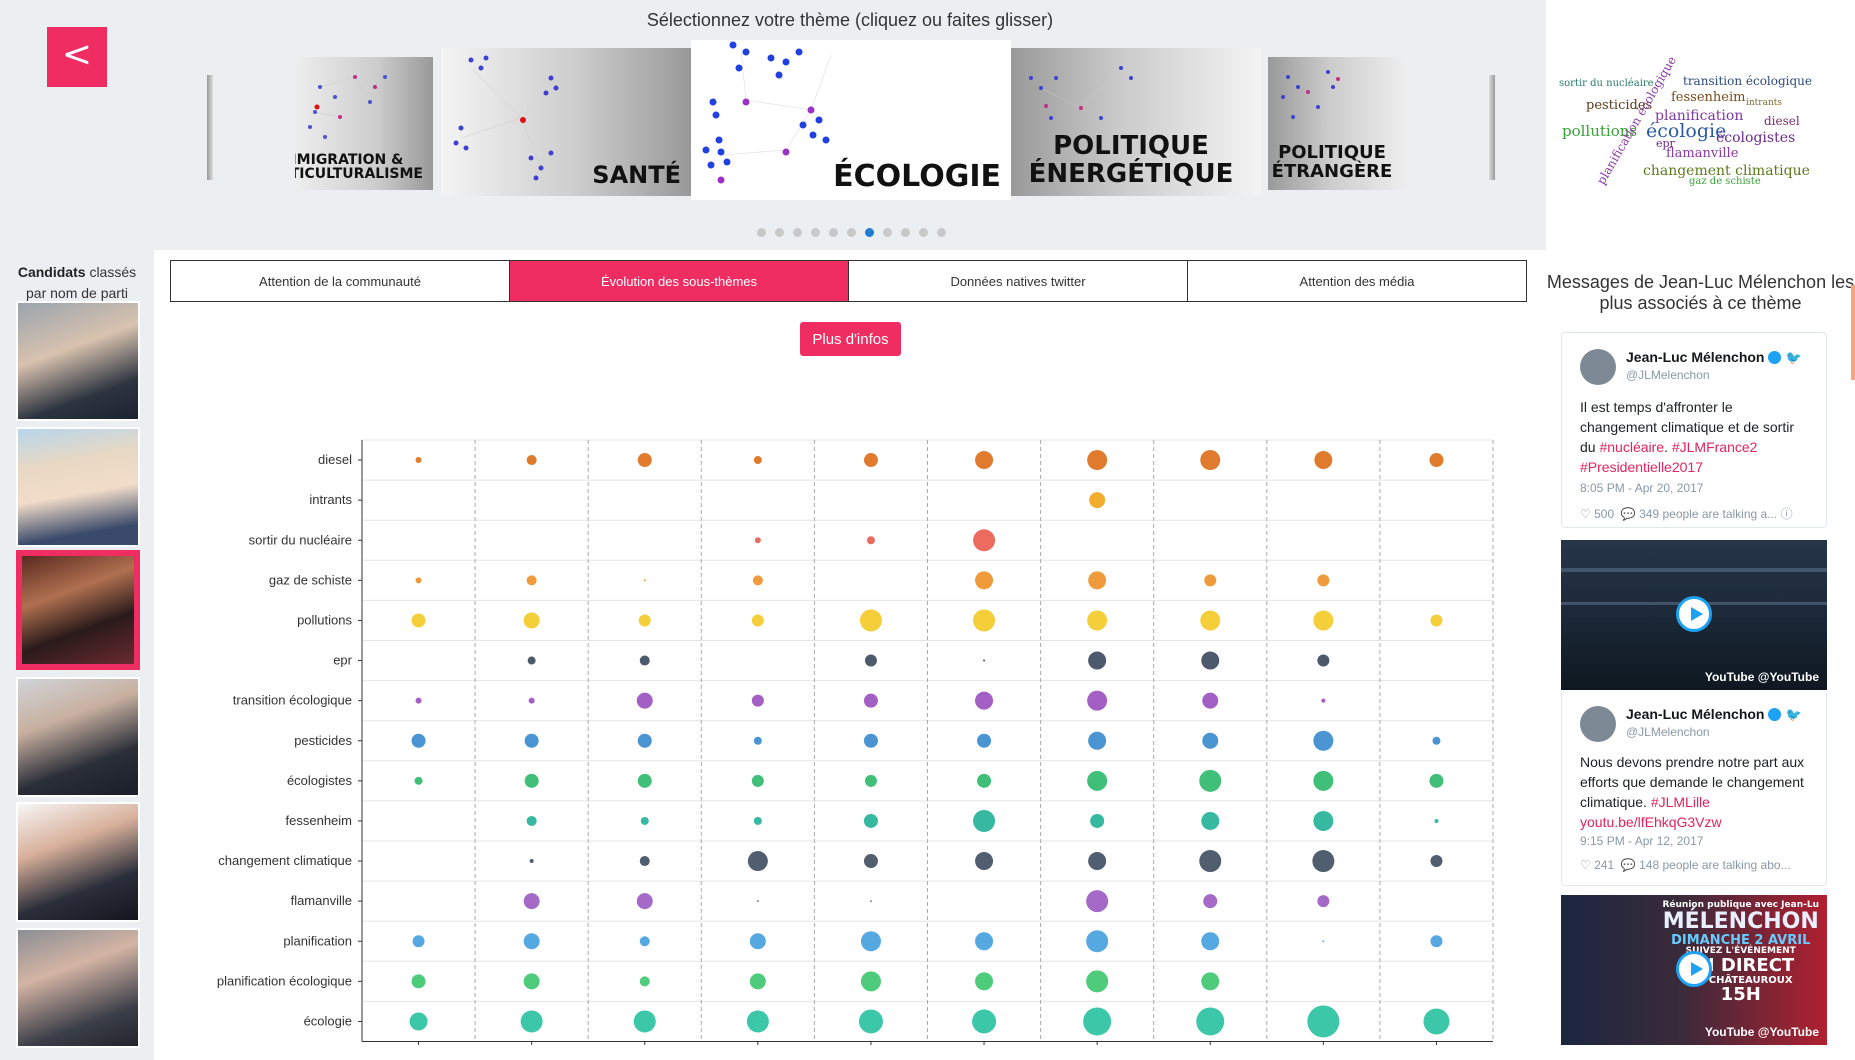  What do you see at coordinates (1680, 802) in the screenshot?
I see `hashtag-link: #JLMLille` at bounding box center [1680, 802].